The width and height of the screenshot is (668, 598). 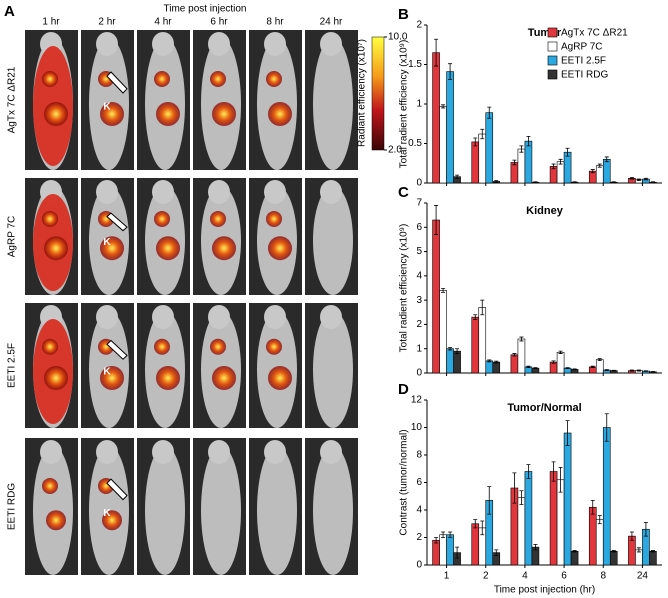 What do you see at coordinates (12, 365) in the screenshot?
I see `row-label: EETI 2.5F` at bounding box center [12, 365].